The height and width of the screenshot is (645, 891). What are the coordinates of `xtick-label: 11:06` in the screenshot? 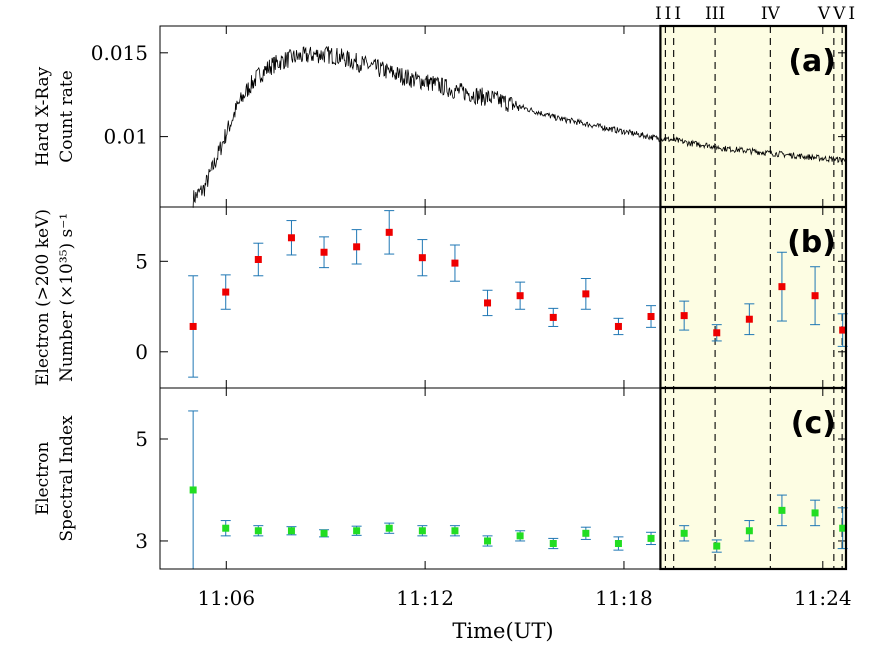 It's located at (226, 598).